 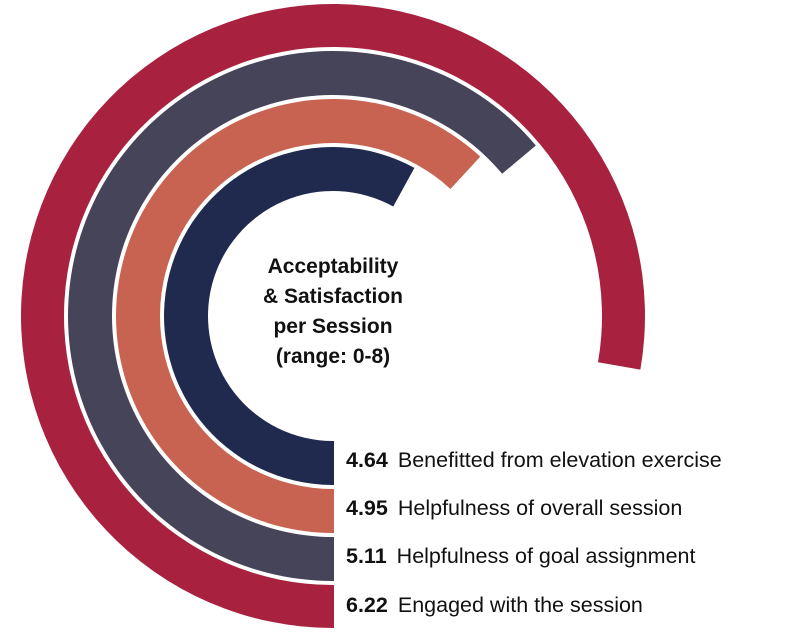 I want to click on series-name-3: Helpfulness of goal assignment, so click(x=546, y=556).